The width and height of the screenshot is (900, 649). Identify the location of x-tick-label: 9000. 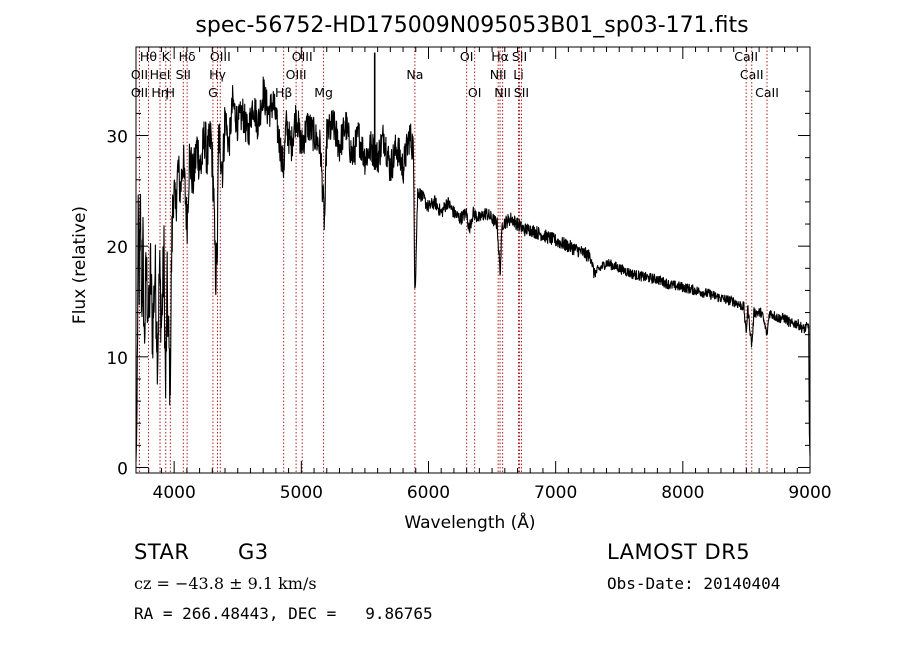
(809, 493).